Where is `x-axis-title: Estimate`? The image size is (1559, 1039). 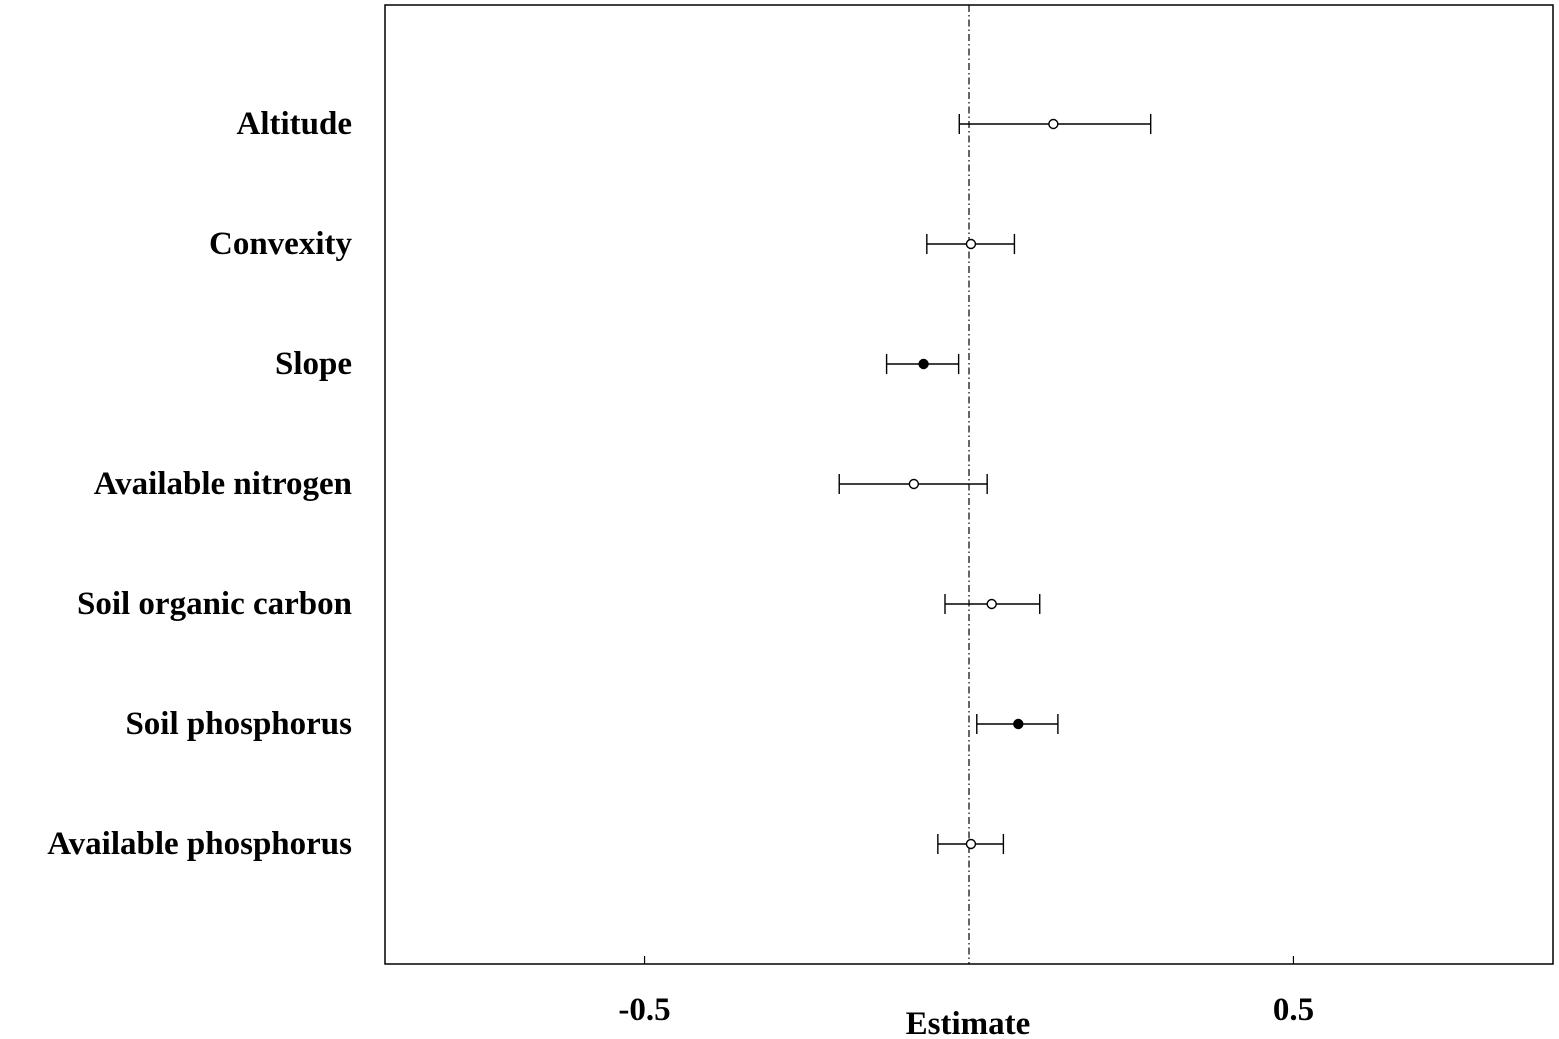 x-axis-title: Estimate is located at coordinates (968, 1022).